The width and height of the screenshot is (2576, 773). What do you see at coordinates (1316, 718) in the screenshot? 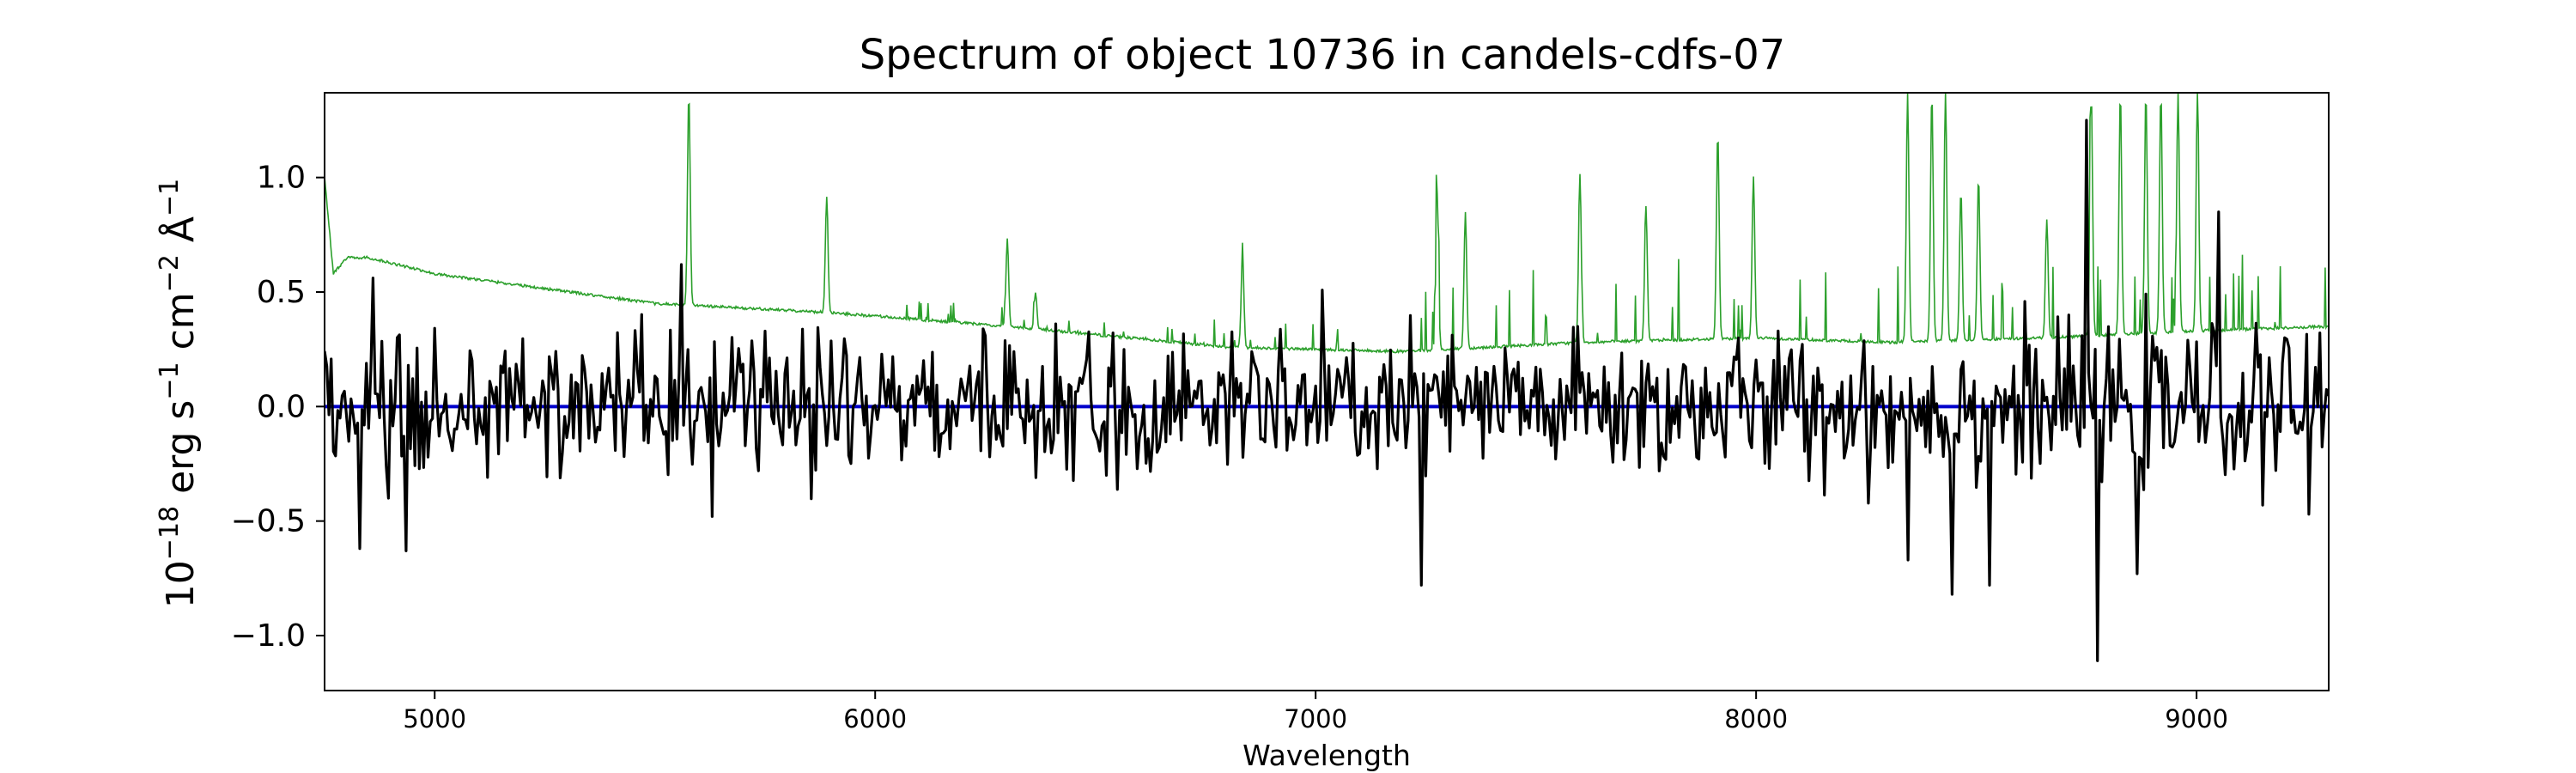
I see `x-tick-label: 7000` at bounding box center [1316, 718].